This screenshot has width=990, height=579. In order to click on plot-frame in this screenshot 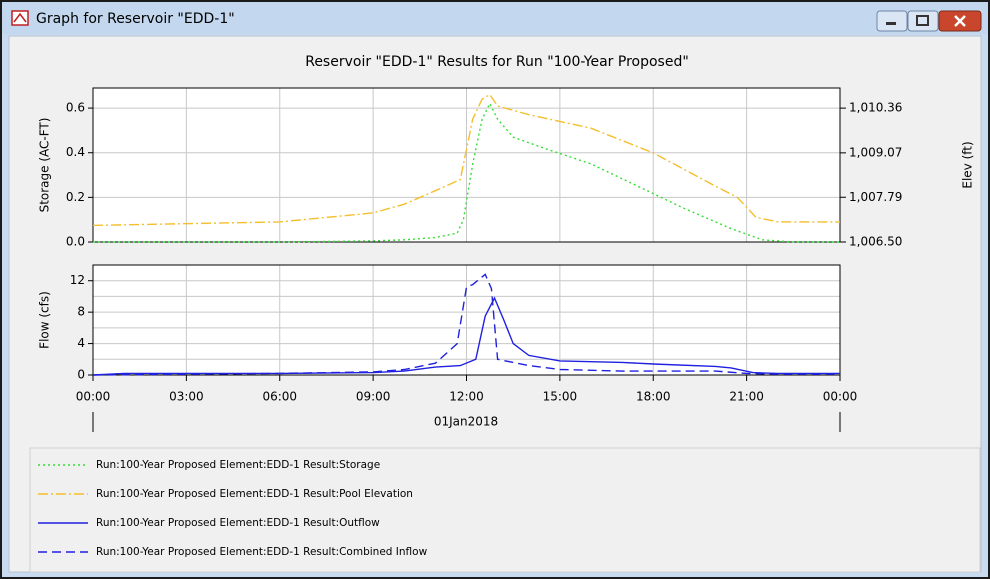, I will do `click(466, 320)`.